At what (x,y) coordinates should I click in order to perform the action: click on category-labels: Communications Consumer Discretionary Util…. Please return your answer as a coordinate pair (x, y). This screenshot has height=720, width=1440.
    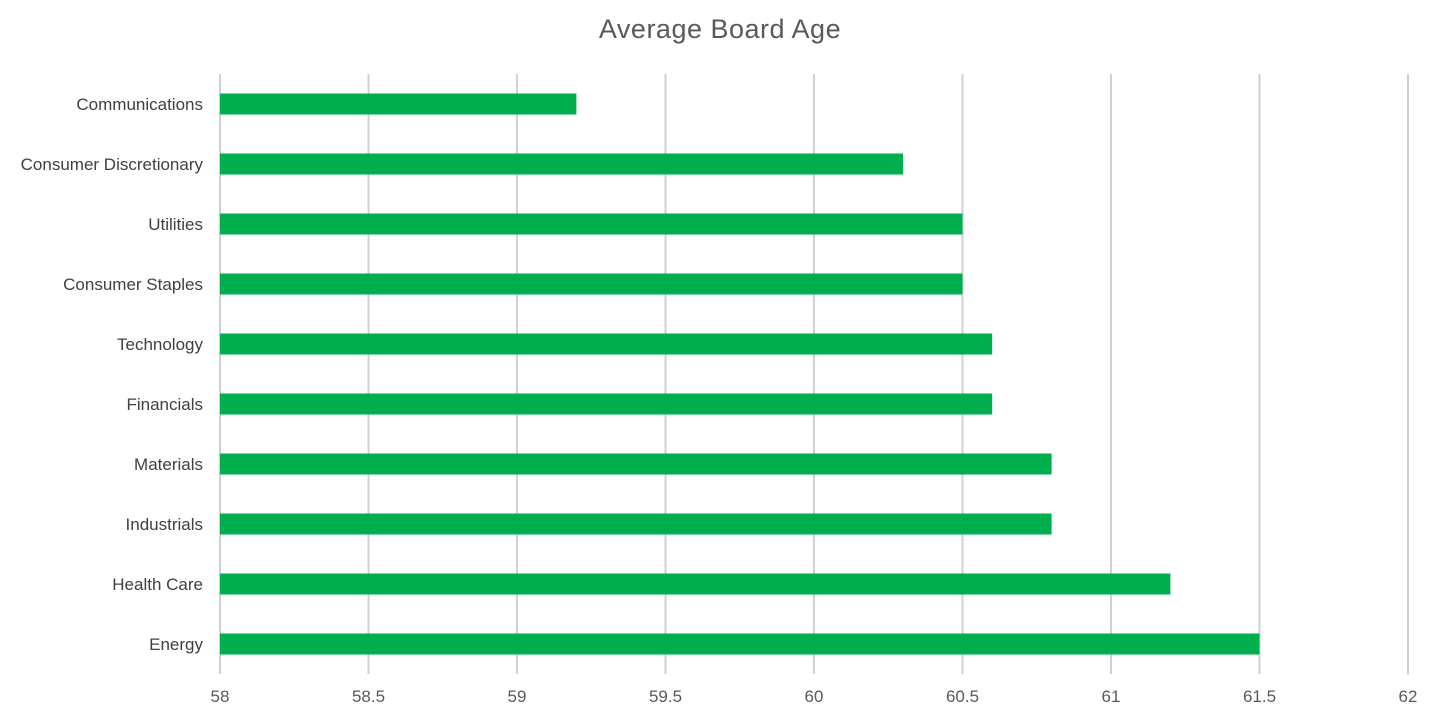
    Looking at the image, I should click on (112, 374).